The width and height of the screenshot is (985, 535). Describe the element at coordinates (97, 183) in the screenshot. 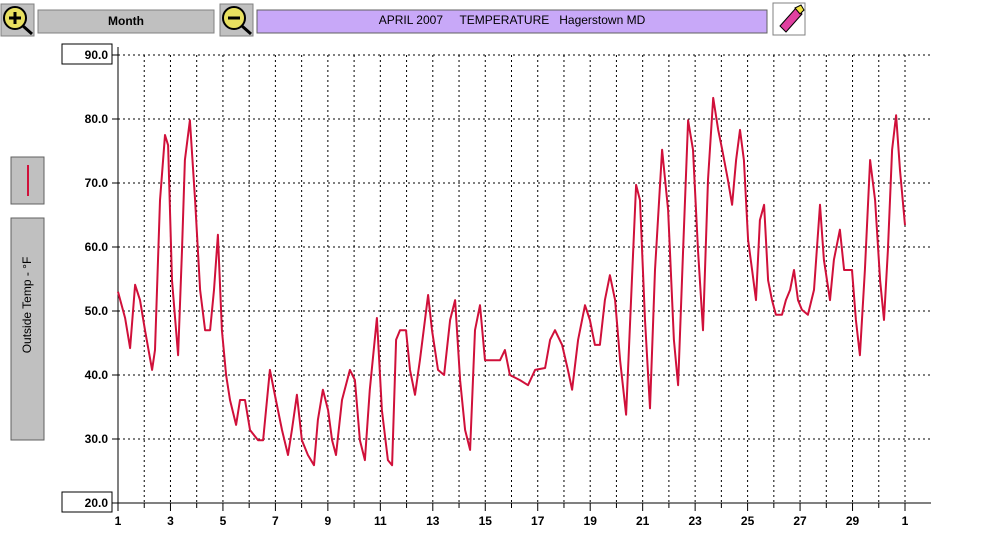

I see `y-tick-label: 70.0` at that location.